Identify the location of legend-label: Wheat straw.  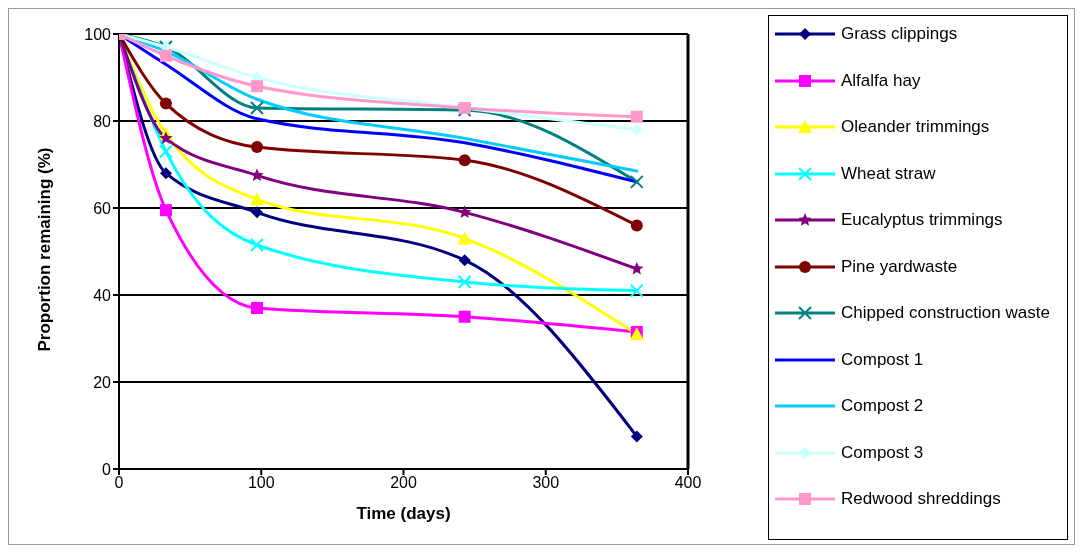
(888, 173).